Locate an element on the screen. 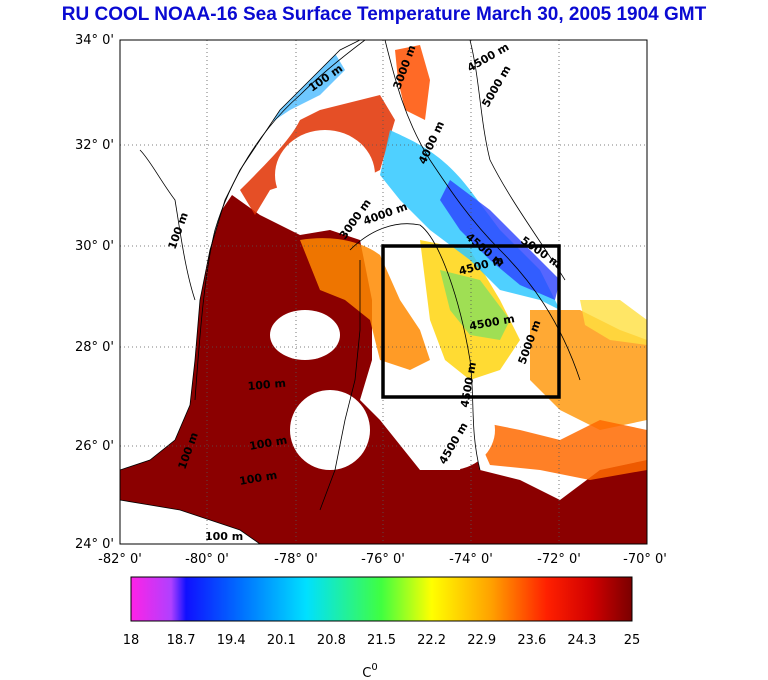 This screenshot has width=768, height=680. sst-green-band is located at coordinates (475, 305).